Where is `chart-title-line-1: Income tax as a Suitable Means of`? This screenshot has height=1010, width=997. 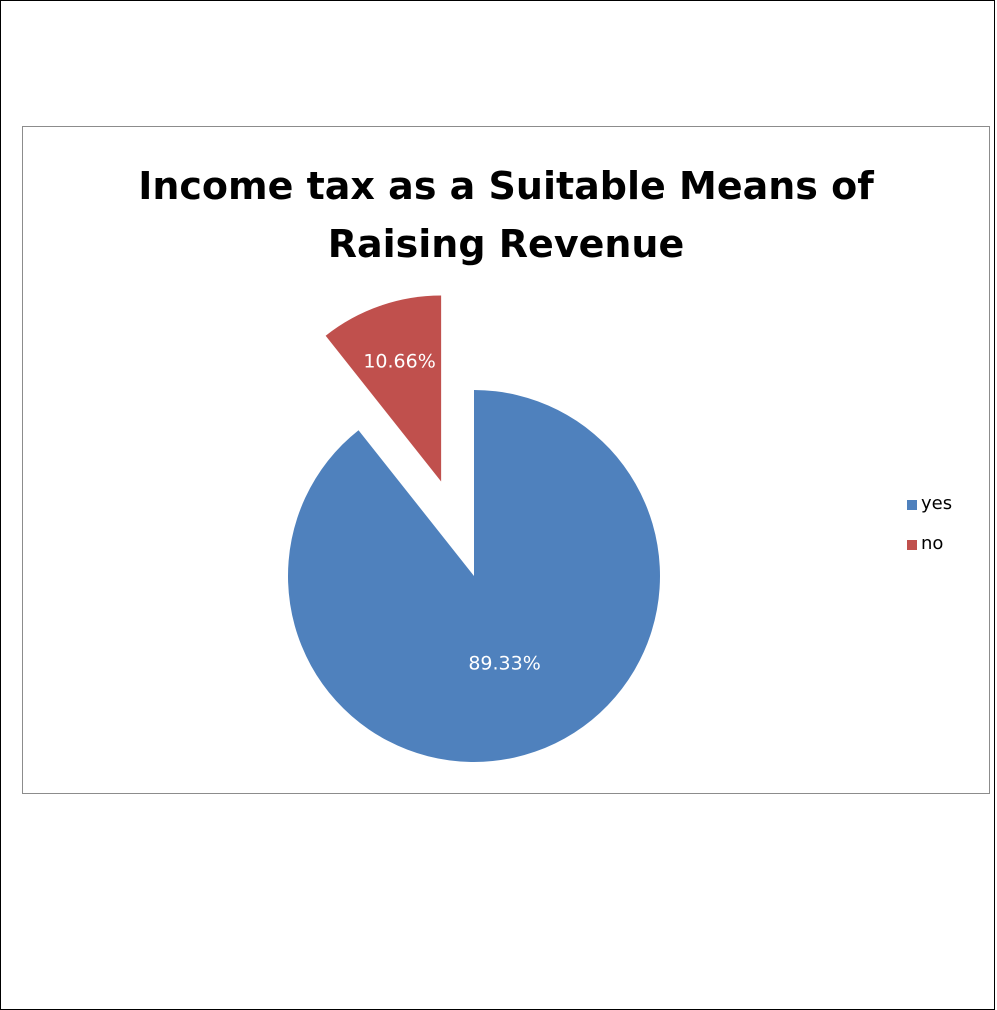 chart-title-line-1: Income tax as a Suitable Means of is located at coordinates (506, 186).